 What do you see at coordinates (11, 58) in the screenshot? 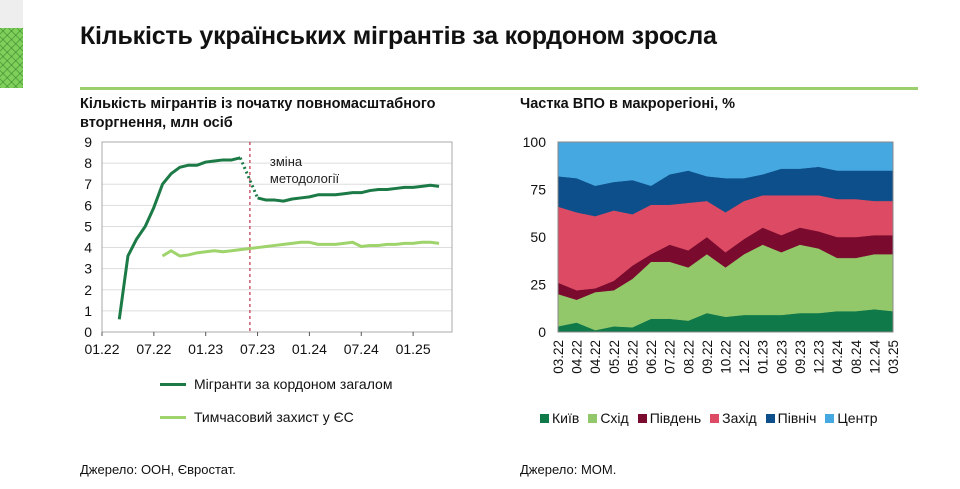
I see `logo-pattern` at bounding box center [11, 58].